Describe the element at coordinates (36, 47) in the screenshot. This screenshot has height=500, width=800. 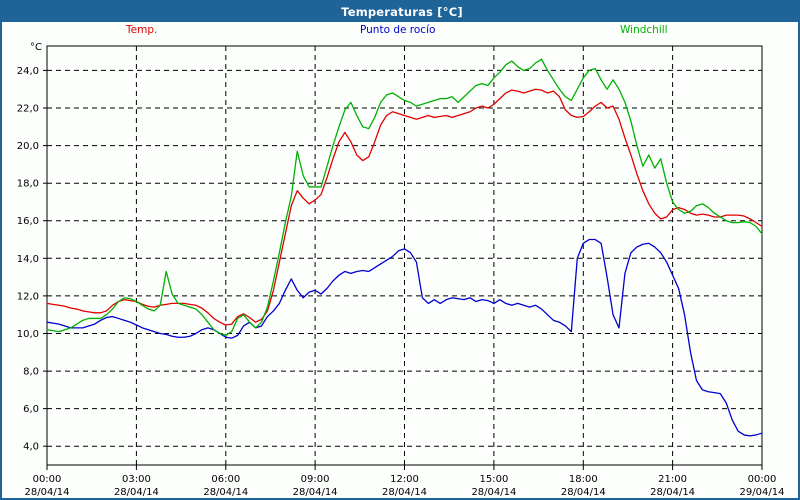
I see `y-axis-unit-label: °C` at that location.